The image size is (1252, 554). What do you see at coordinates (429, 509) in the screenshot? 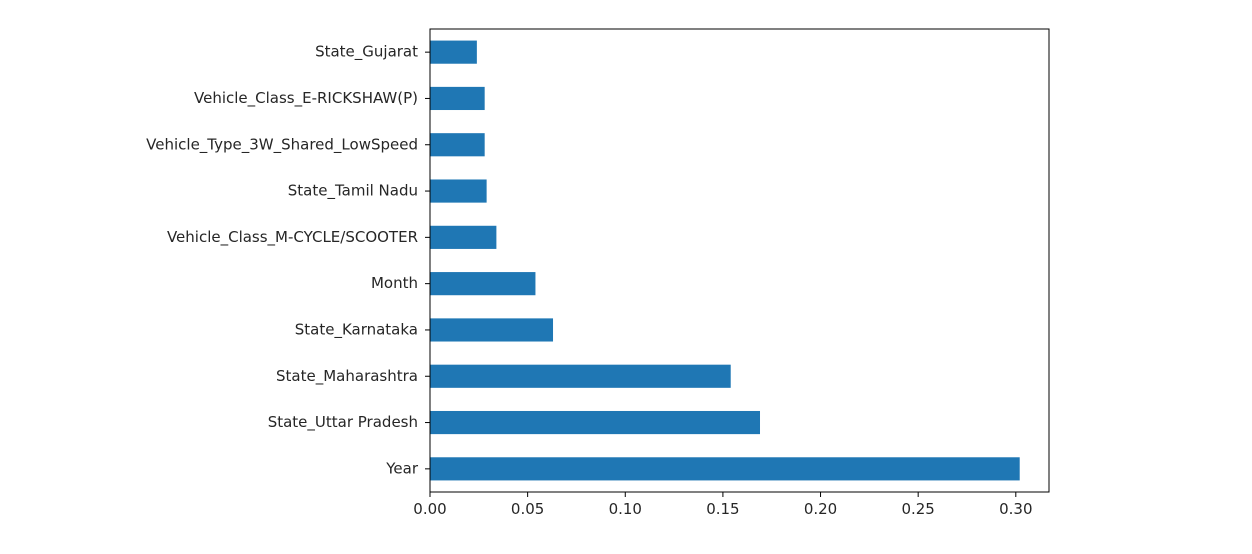
I see `x-tick-label: 0.00` at bounding box center [429, 509].